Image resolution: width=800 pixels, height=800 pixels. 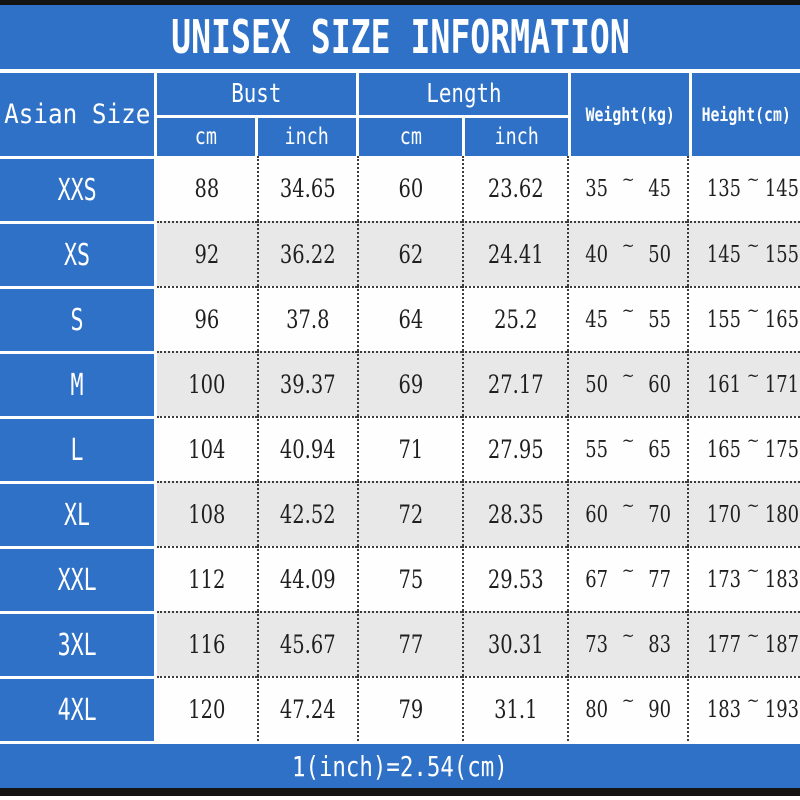 I want to click on header-weight: Weight(kg), so click(x=630, y=114).